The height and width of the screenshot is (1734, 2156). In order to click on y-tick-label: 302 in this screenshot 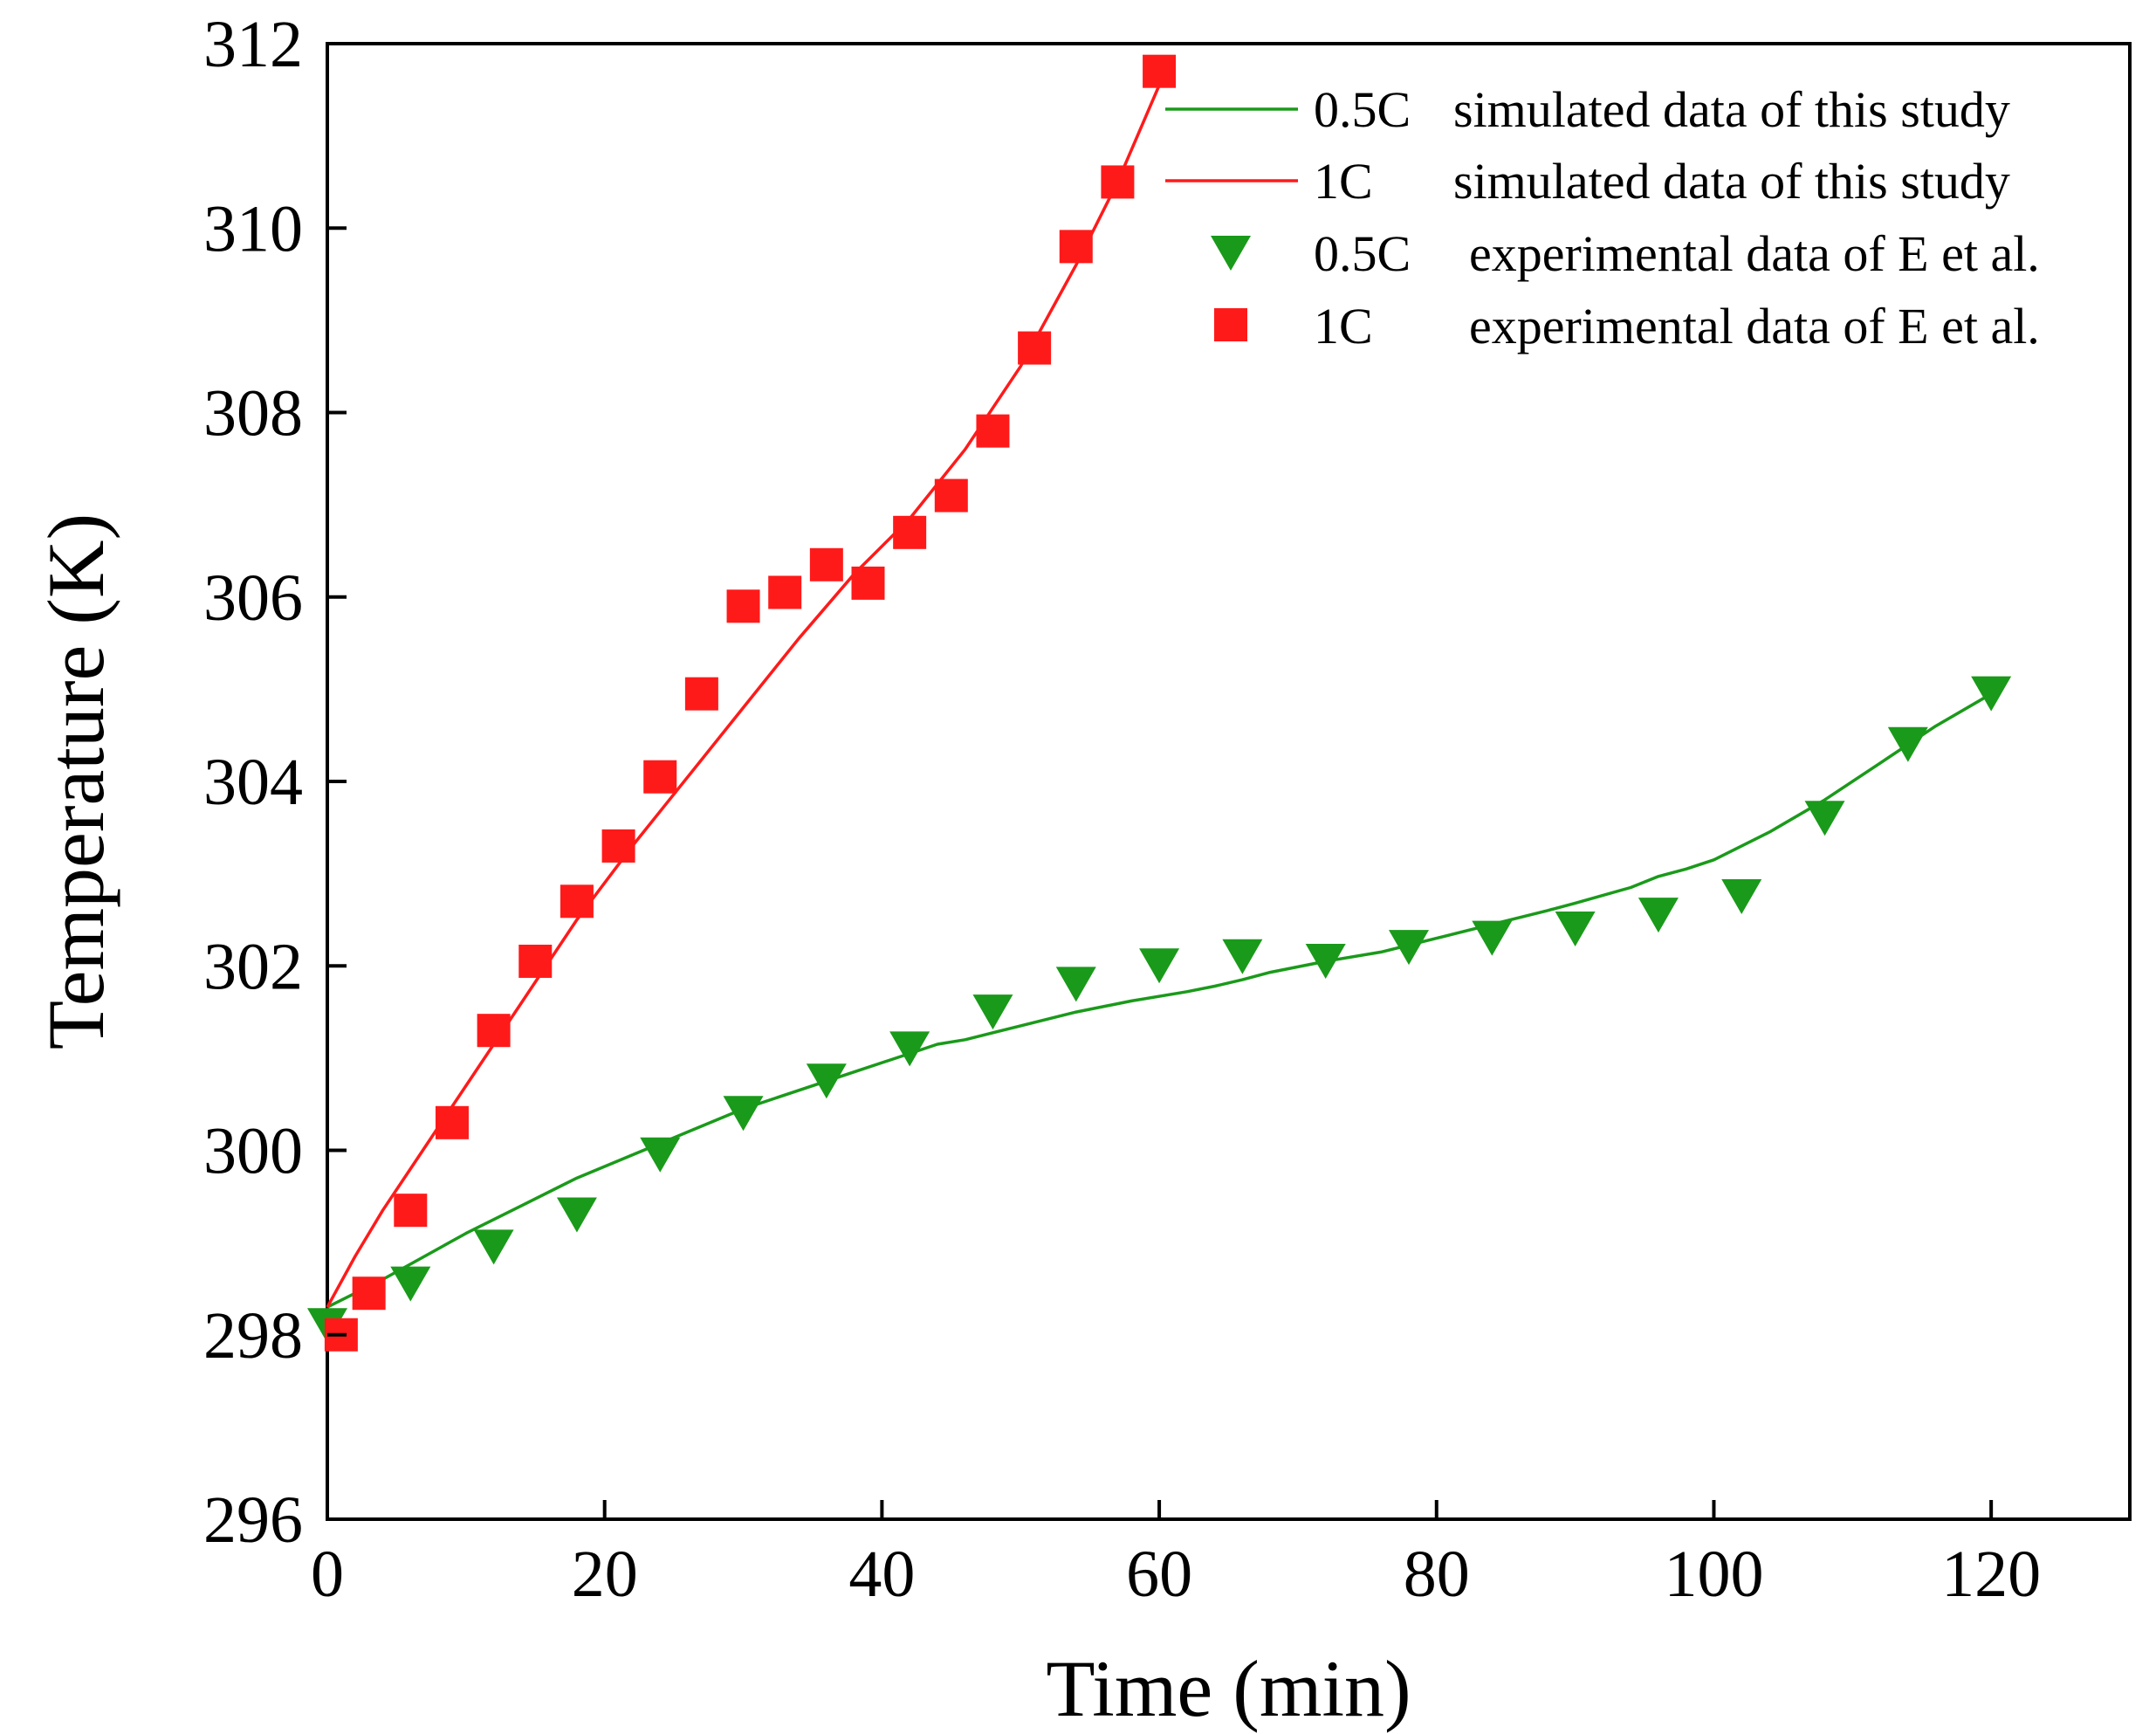, I will do `click(253, 966)`.